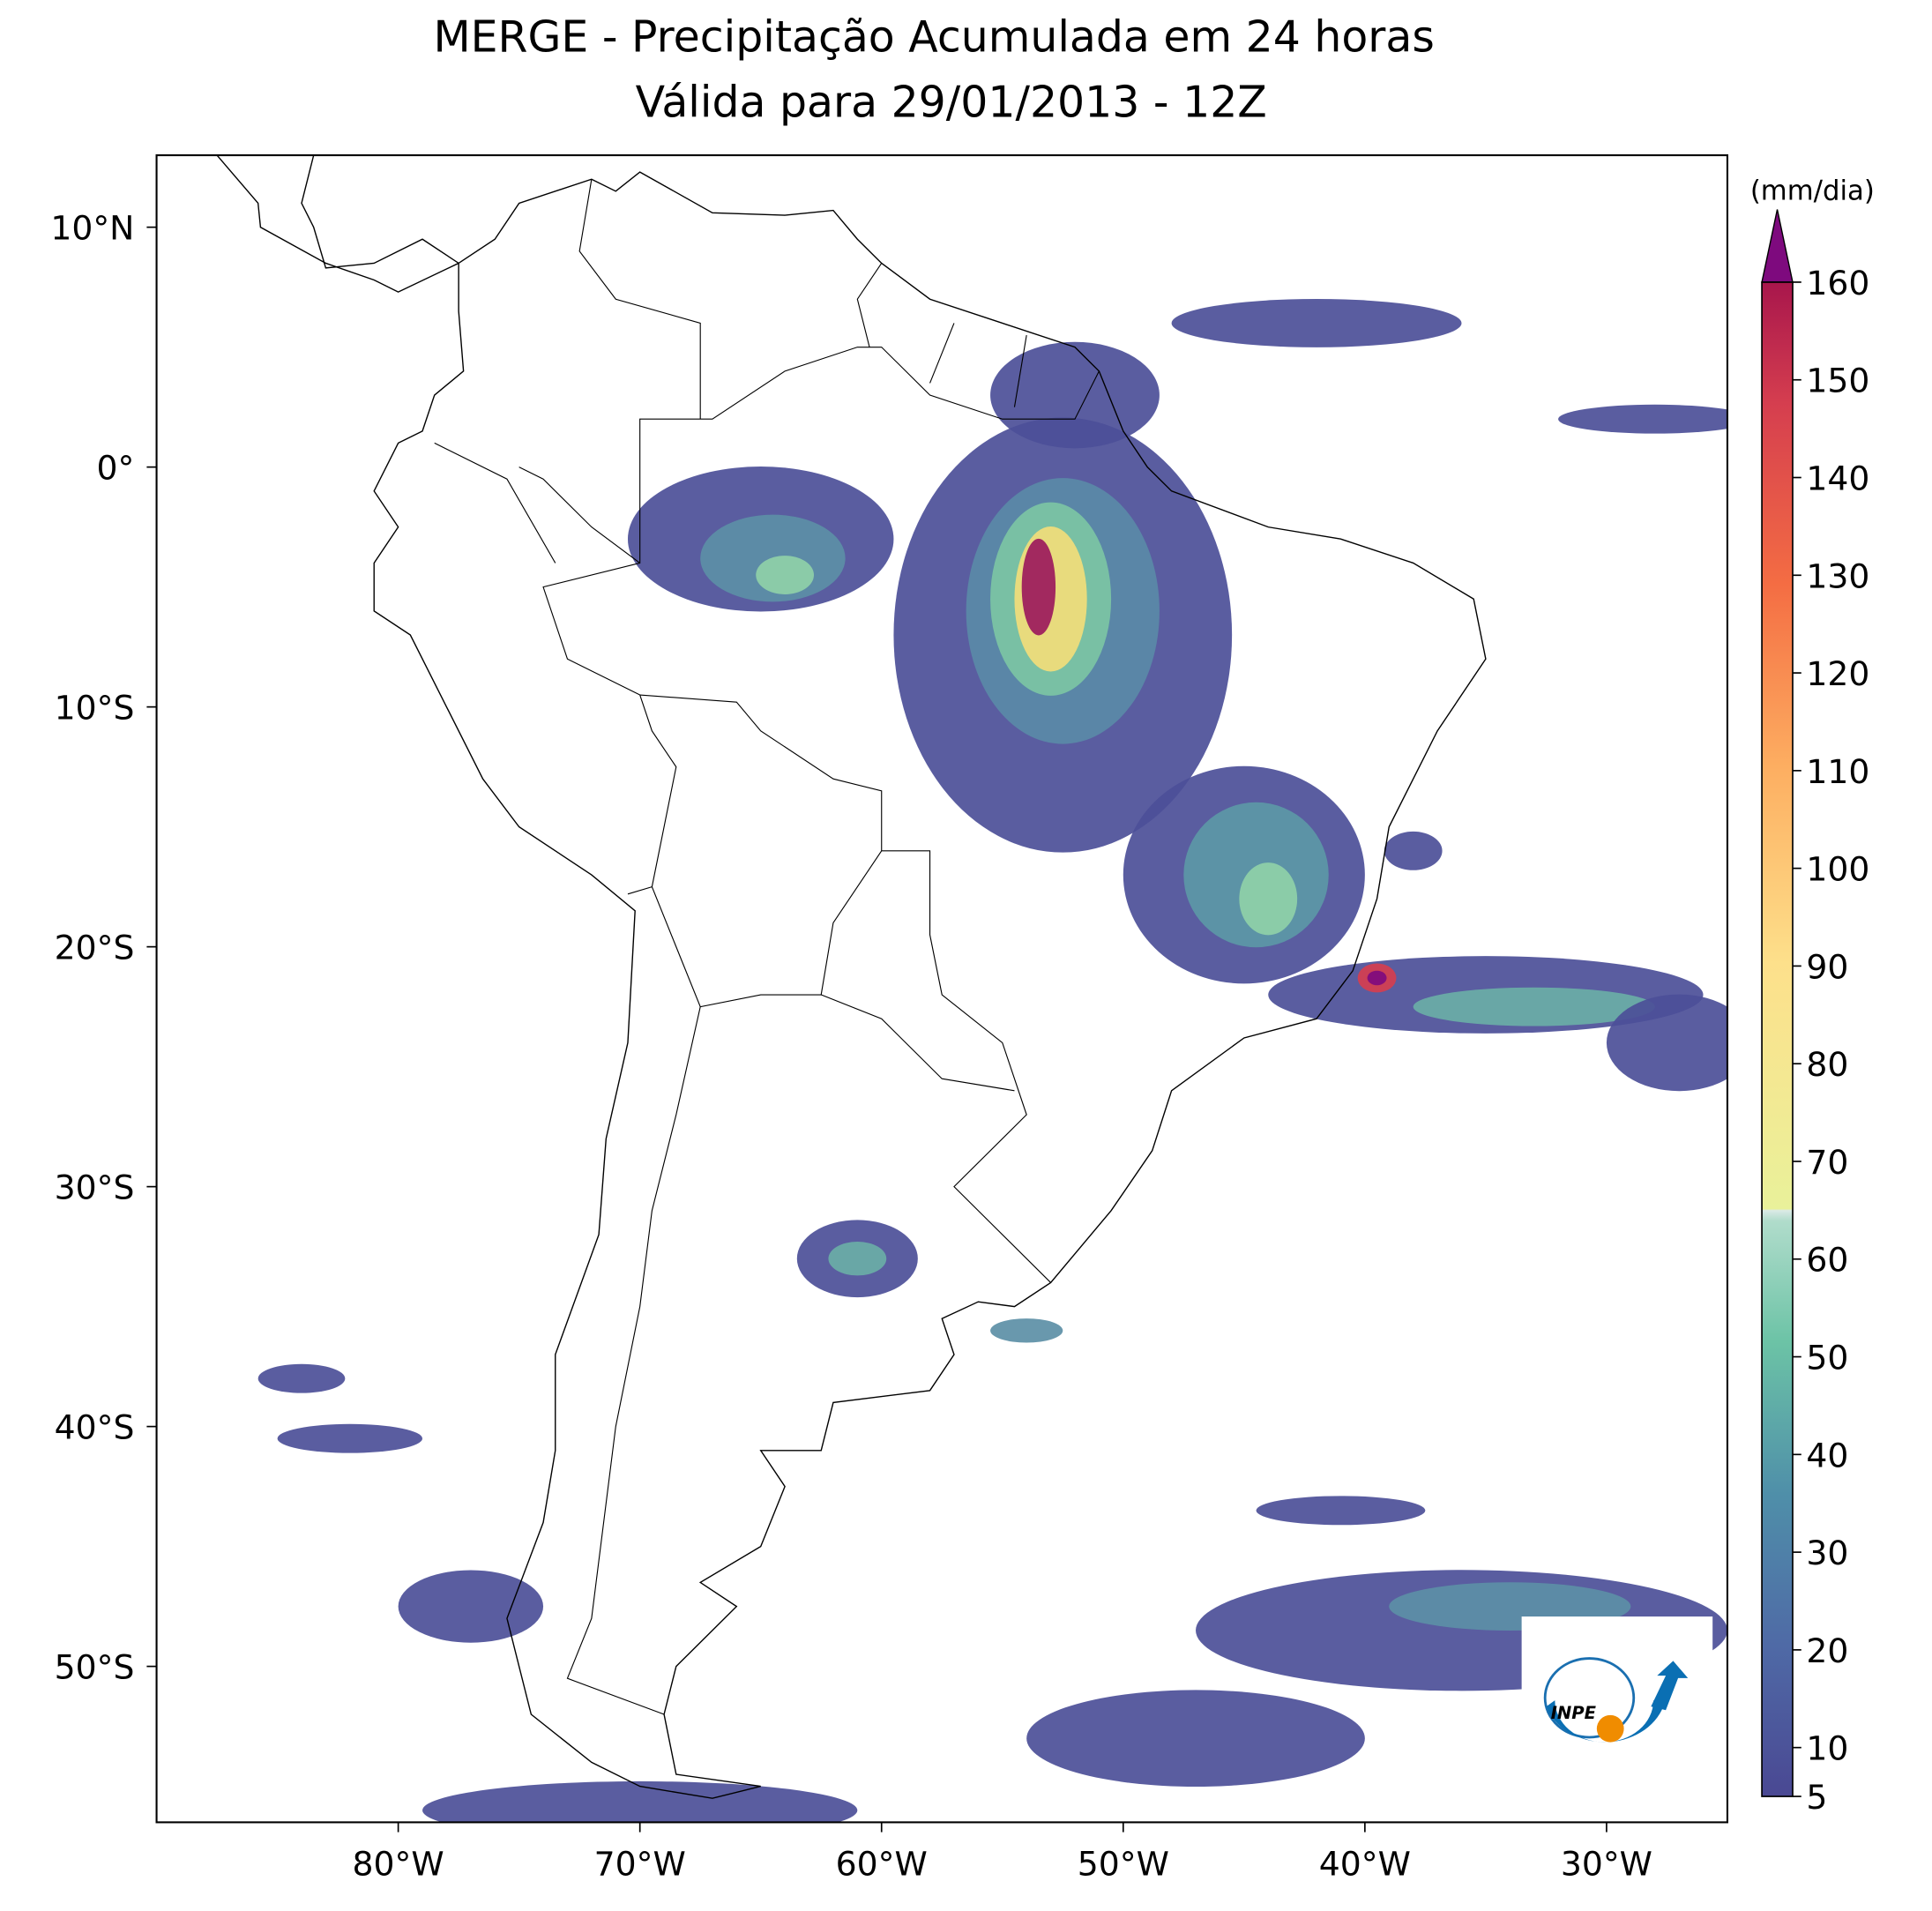 Image resolution: width=1932 pixels, height=1911 pixels. I want to click on logo-sun, so click(1610, 1729).